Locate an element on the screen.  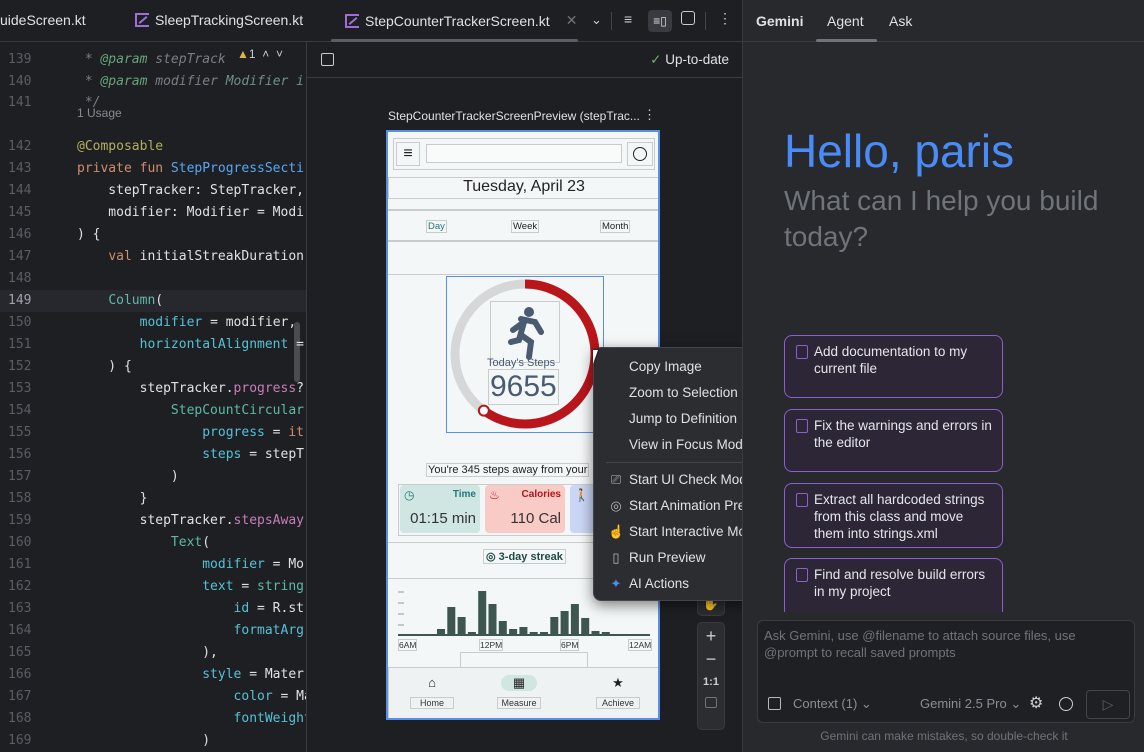
code-view-icon: ≡ is located at coordinates (628, 19).